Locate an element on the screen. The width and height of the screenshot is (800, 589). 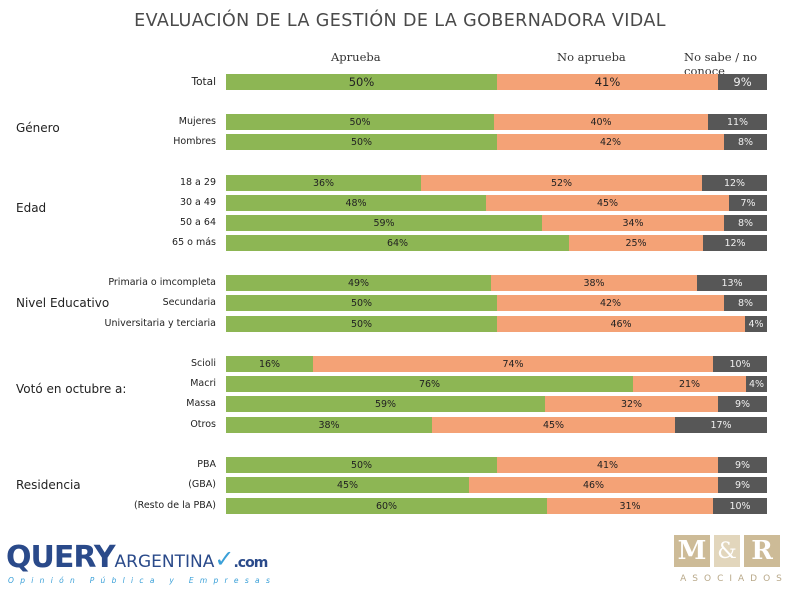
bar-segment-ns-nc: 17% is located at coordinates (721, 425).